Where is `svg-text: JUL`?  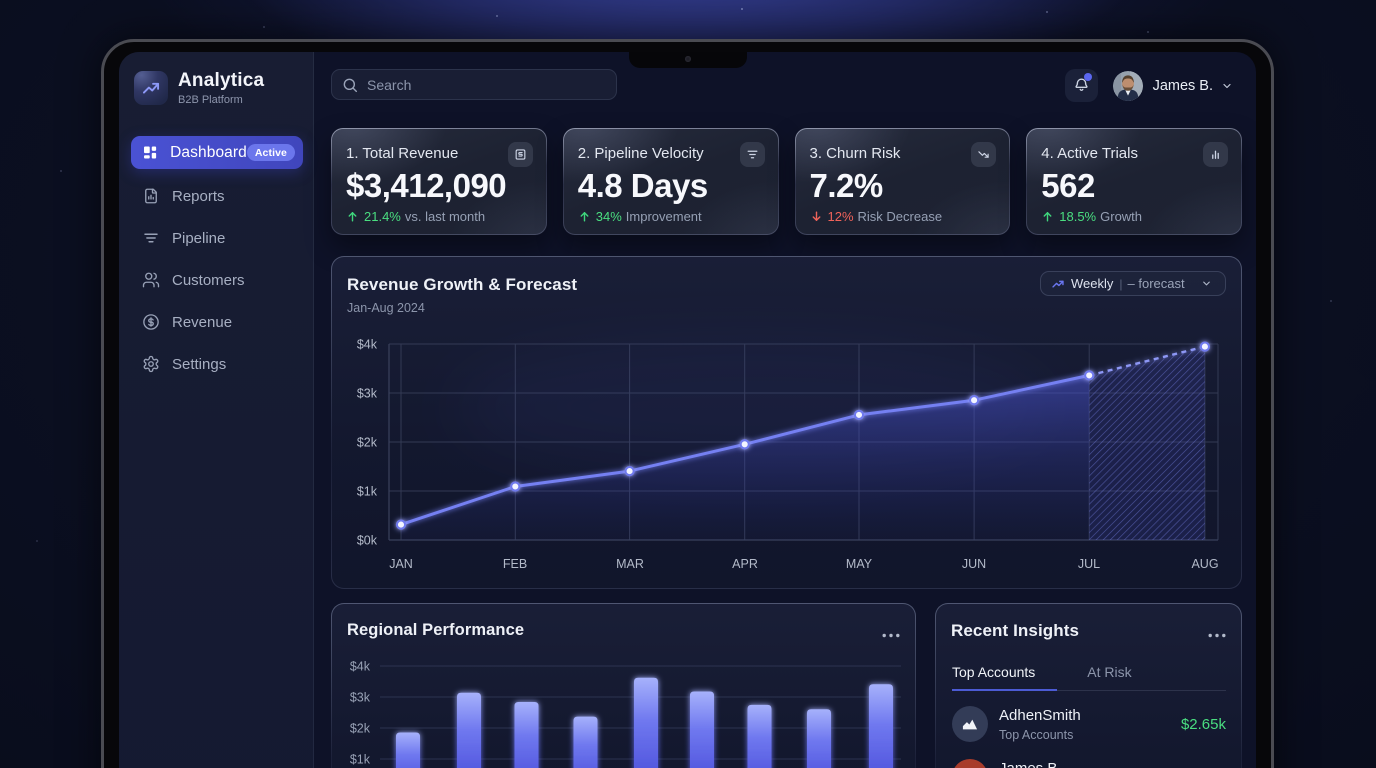
svg-text: JUL is located at coordinates (1089, 564).